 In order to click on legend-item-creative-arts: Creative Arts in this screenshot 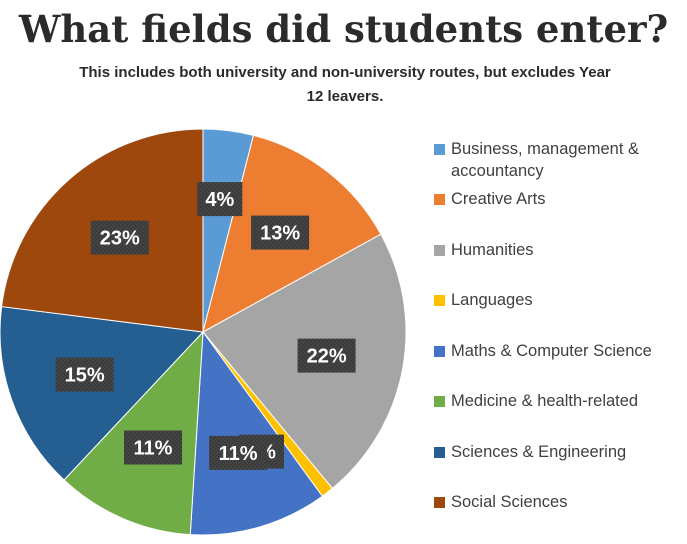, I will do `click(559, 199)`.